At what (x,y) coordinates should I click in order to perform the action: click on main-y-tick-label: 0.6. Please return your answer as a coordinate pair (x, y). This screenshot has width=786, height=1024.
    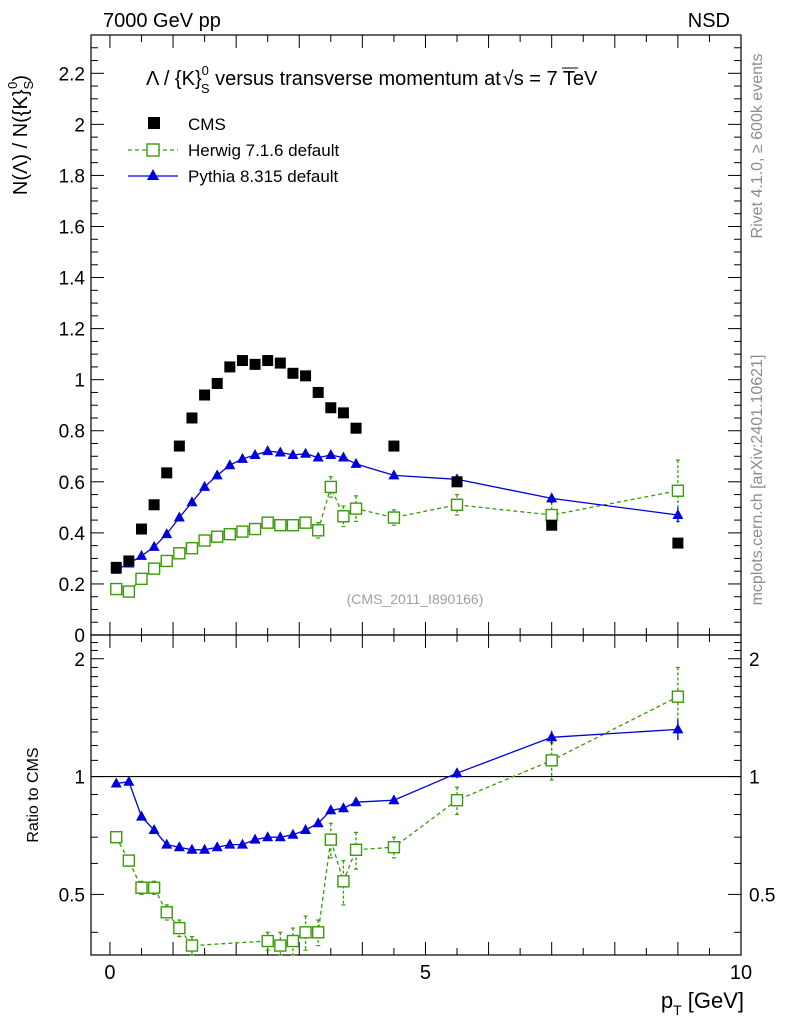
    Looking at the image, I should click on (72, 483).